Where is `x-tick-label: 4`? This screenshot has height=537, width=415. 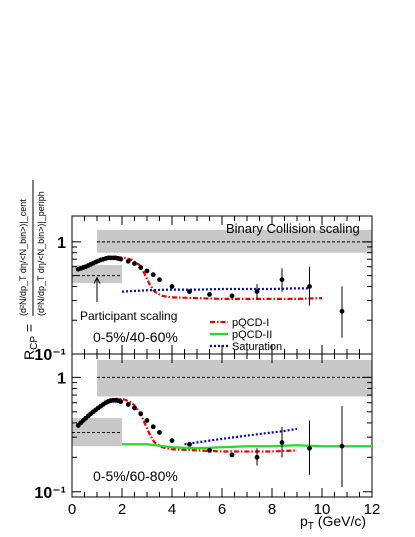 x-tick-label: 4 is located at coordinates (172, 509).